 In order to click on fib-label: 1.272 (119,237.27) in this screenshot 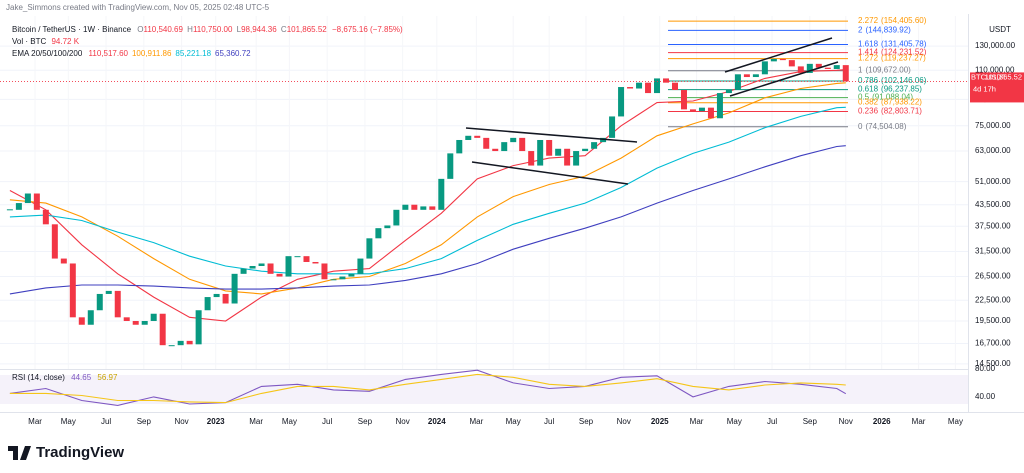, I will do `click(892, 58)`.